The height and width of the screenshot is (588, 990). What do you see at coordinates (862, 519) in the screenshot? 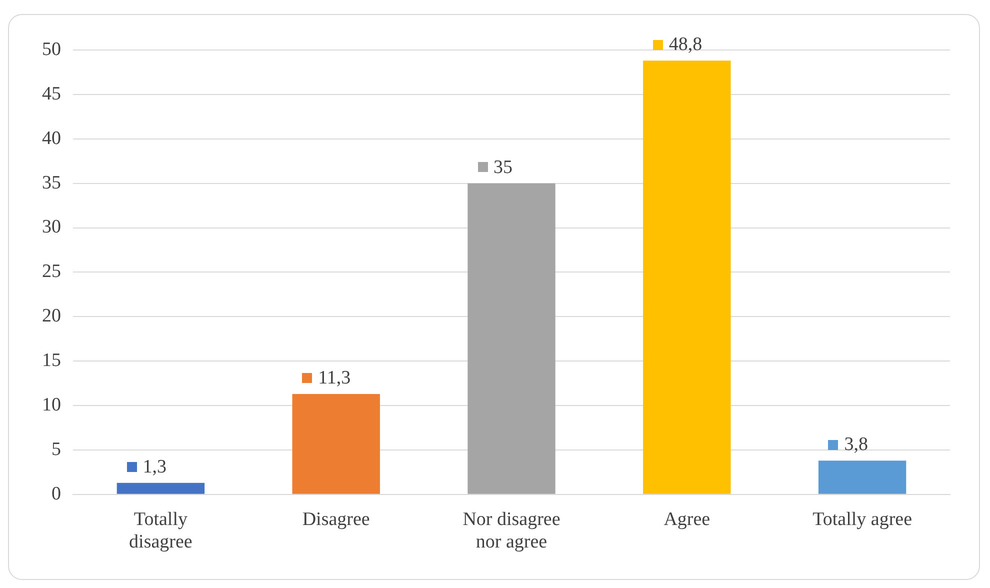
I see `x-tick-label: Totally agree` at bounding box center [862, 519].